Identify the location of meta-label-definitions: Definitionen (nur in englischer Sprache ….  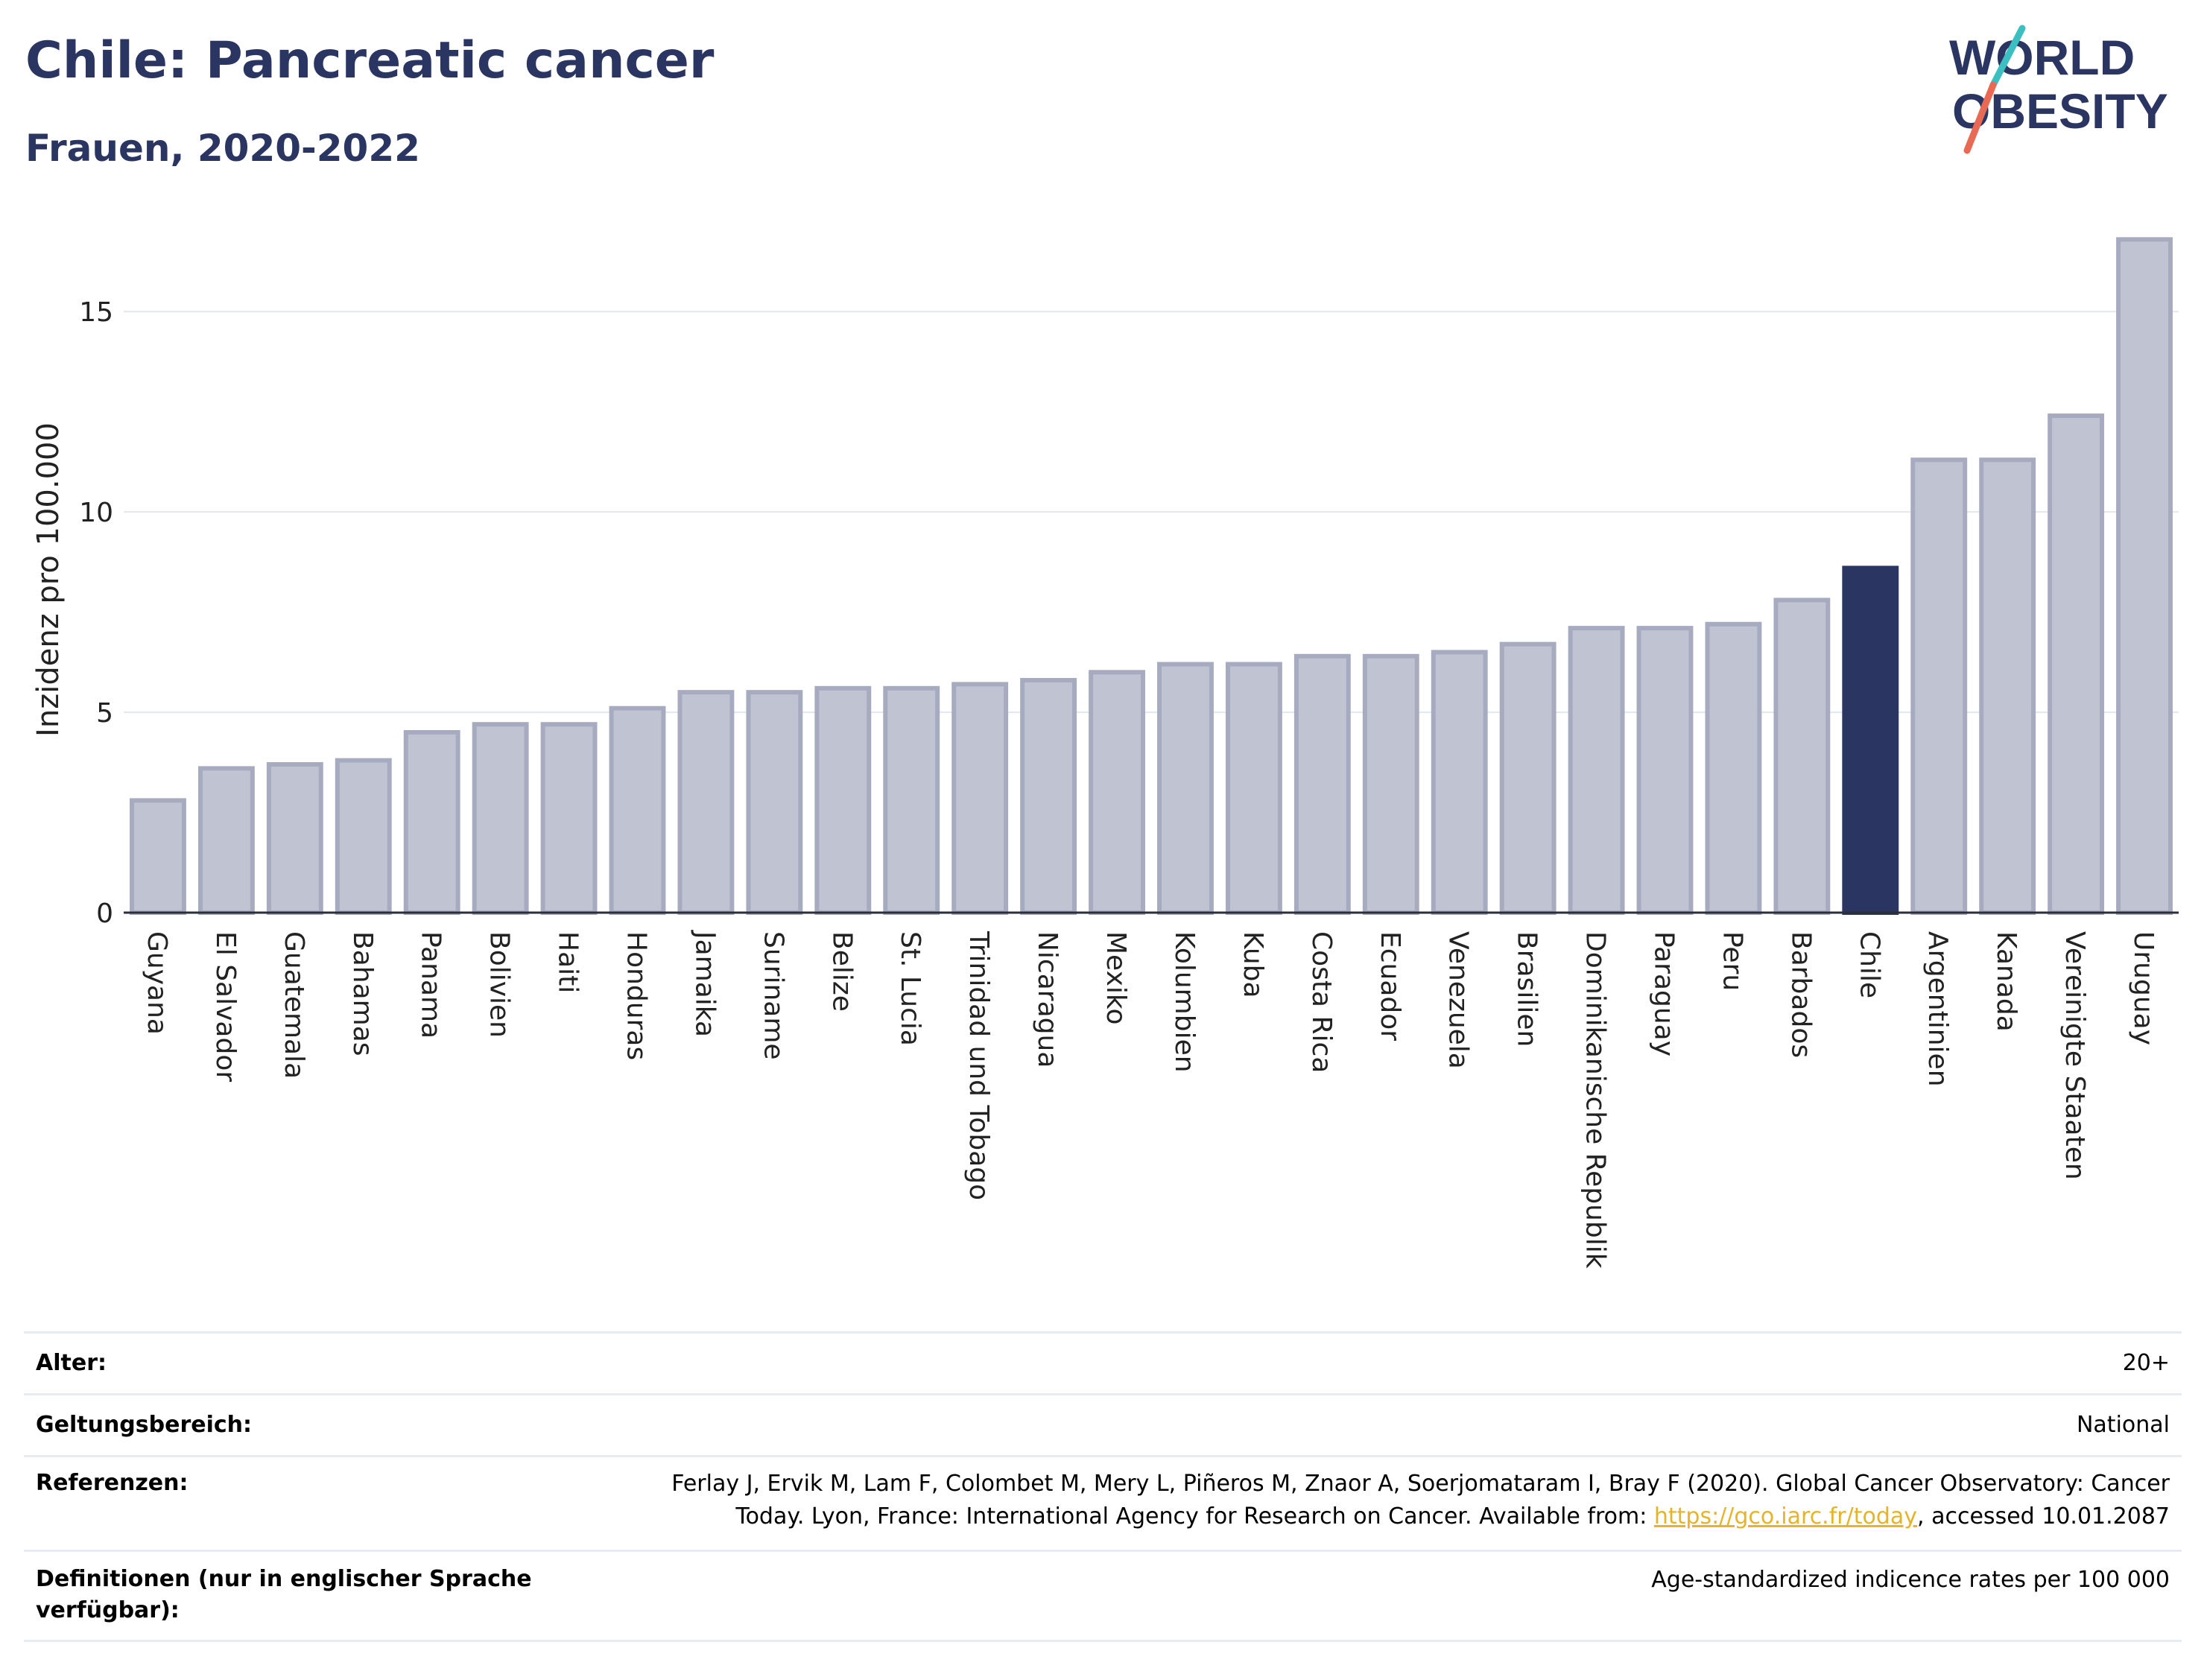
(284, 1594).